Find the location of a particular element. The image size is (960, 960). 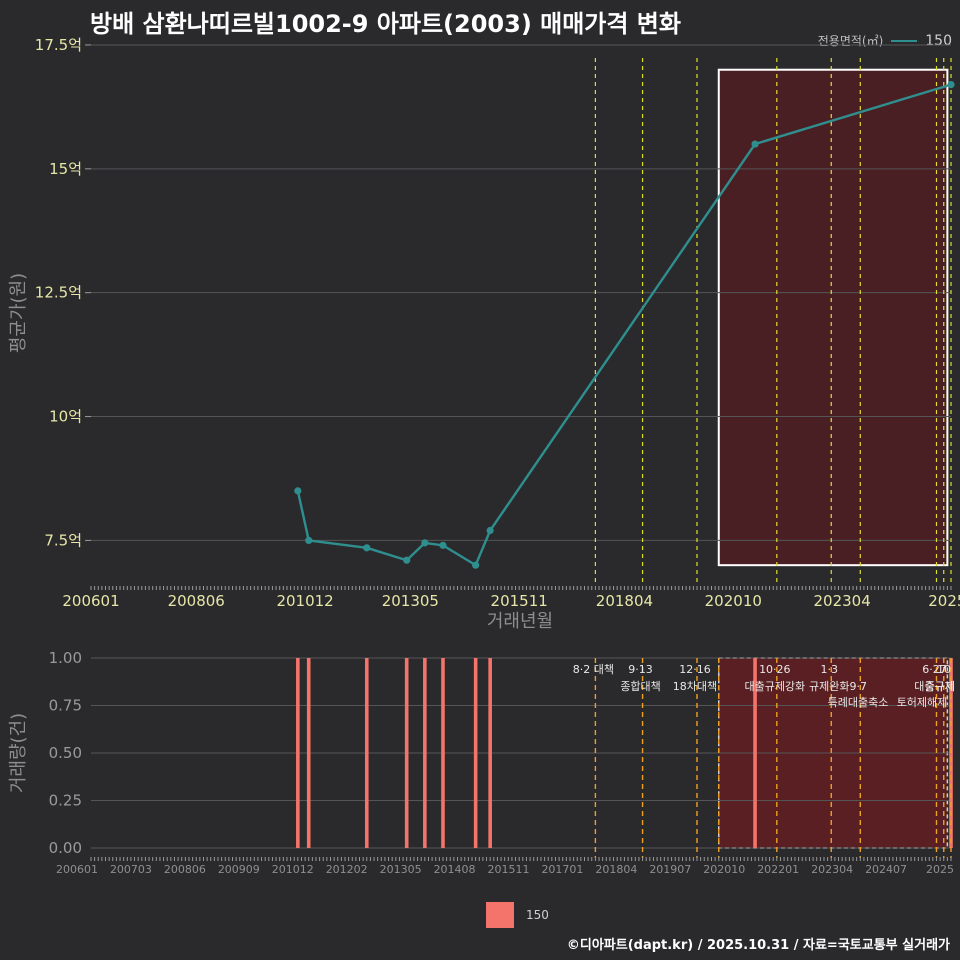

y-tick-label: 17.5억 is located at coordinates (58, 45).